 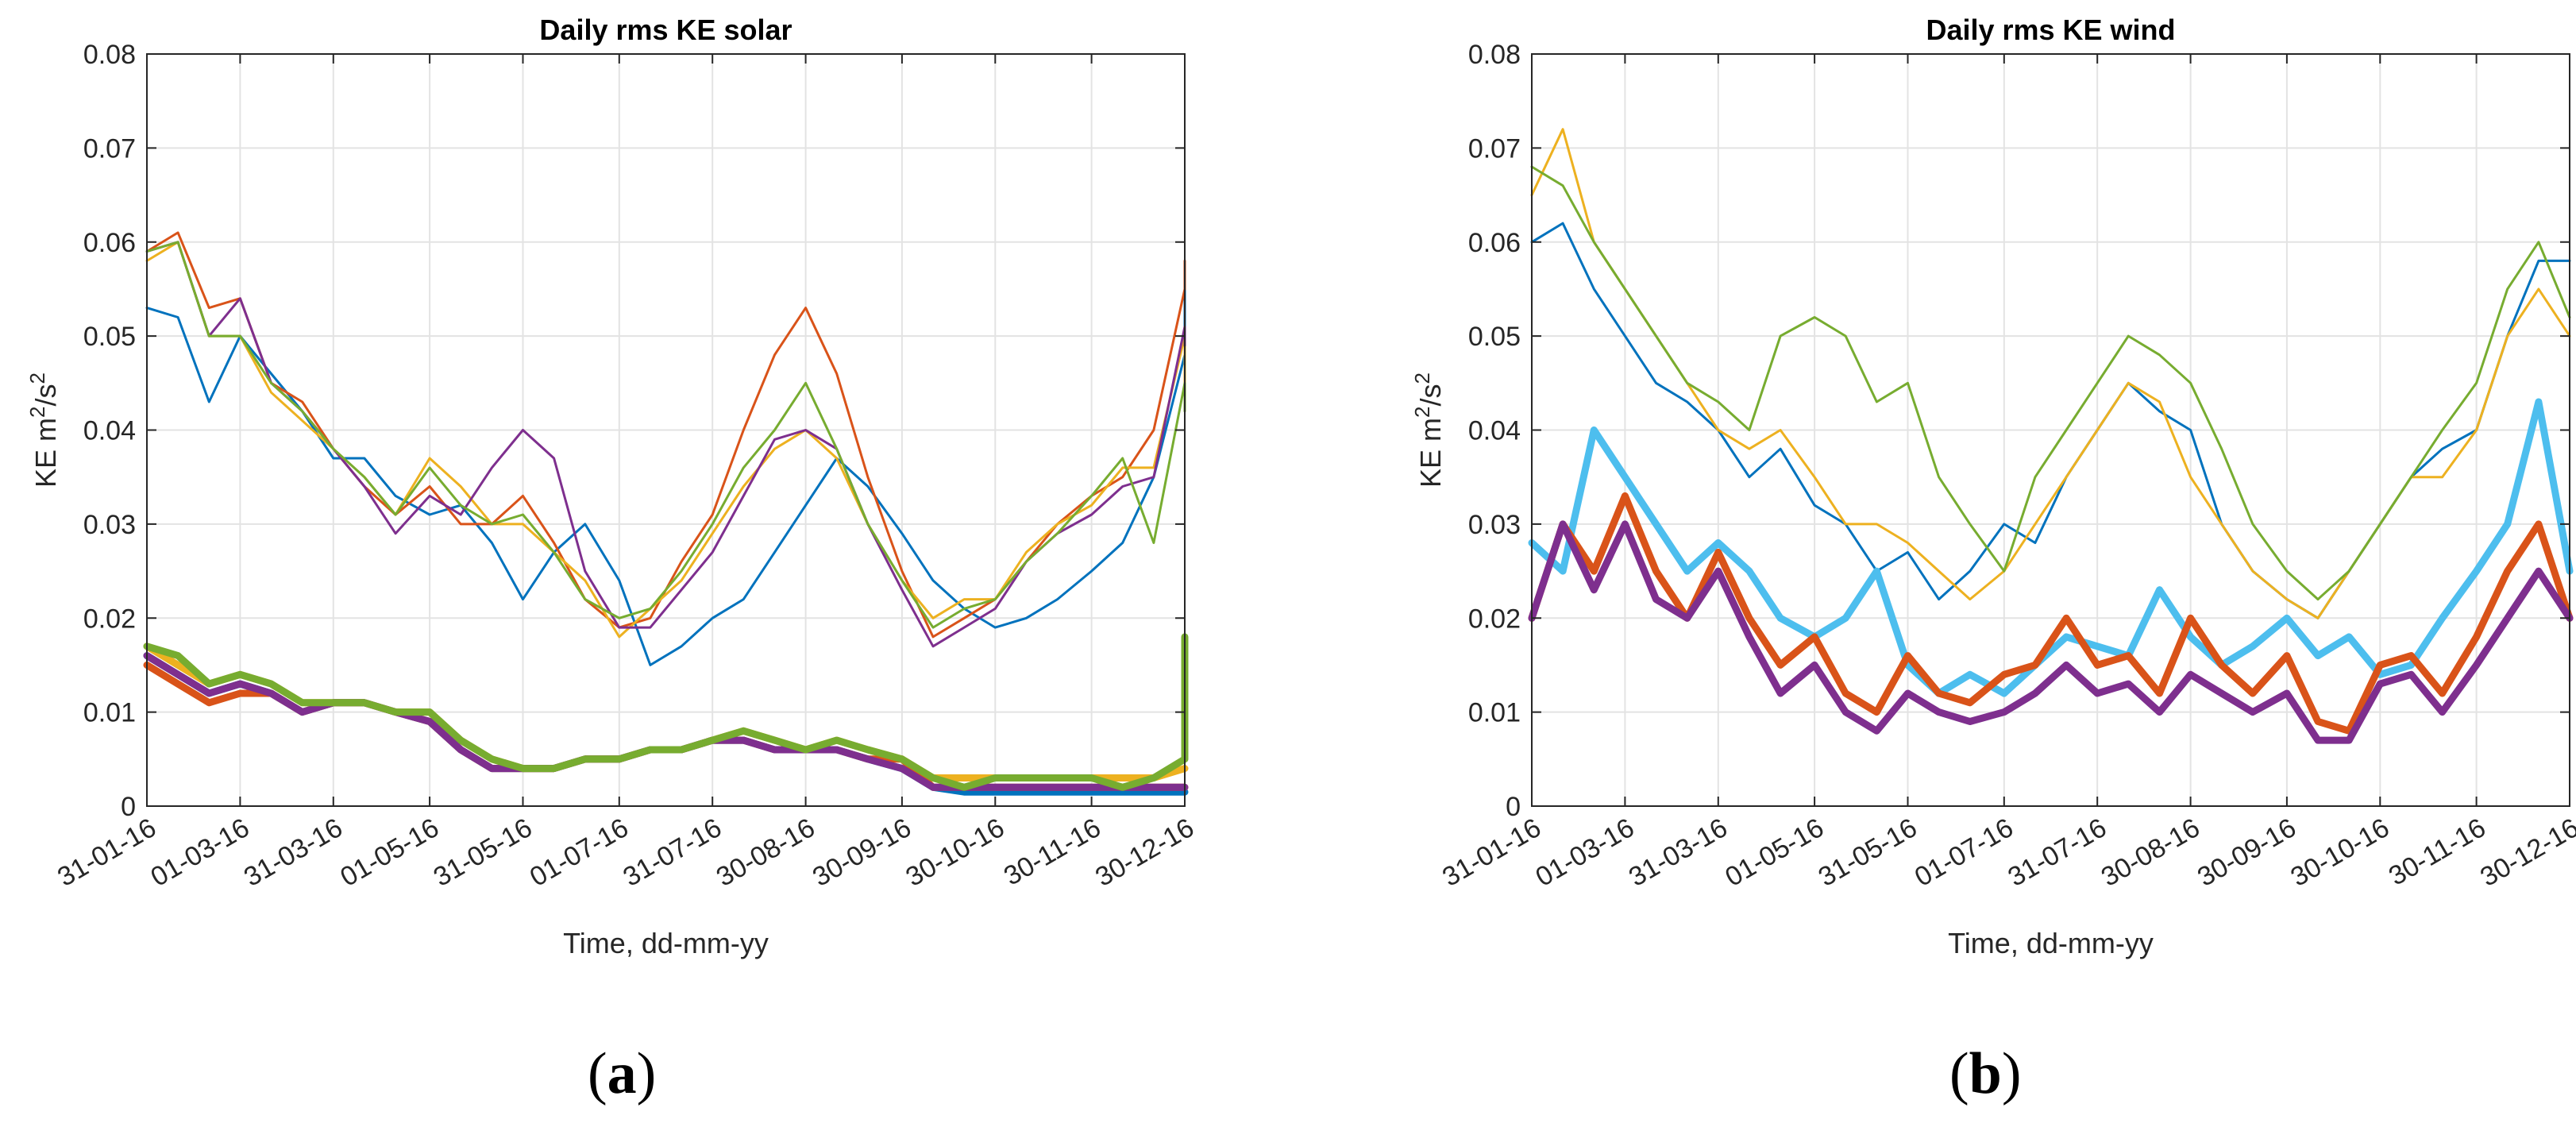 I want to click on panel-label-b: (b), so click(x=1985, y=1073).